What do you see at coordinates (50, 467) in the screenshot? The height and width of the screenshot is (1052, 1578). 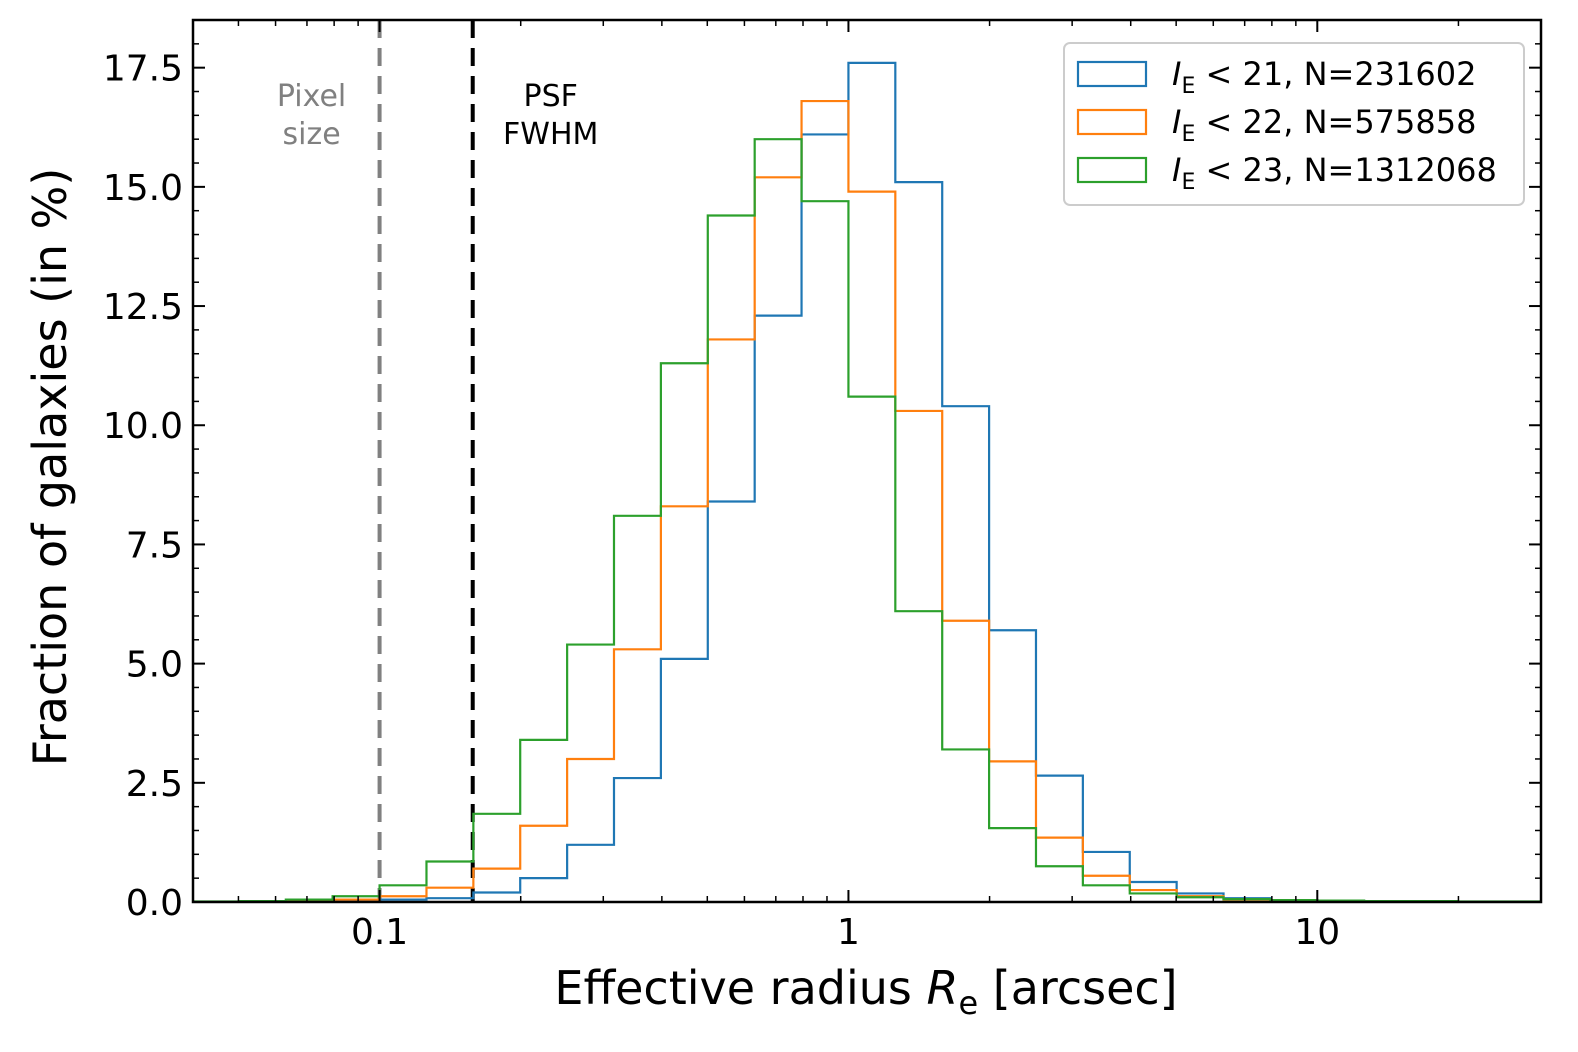 I see `y-axis-title: Fraction of galaxies (in %)` at bounding box center [50, 467].